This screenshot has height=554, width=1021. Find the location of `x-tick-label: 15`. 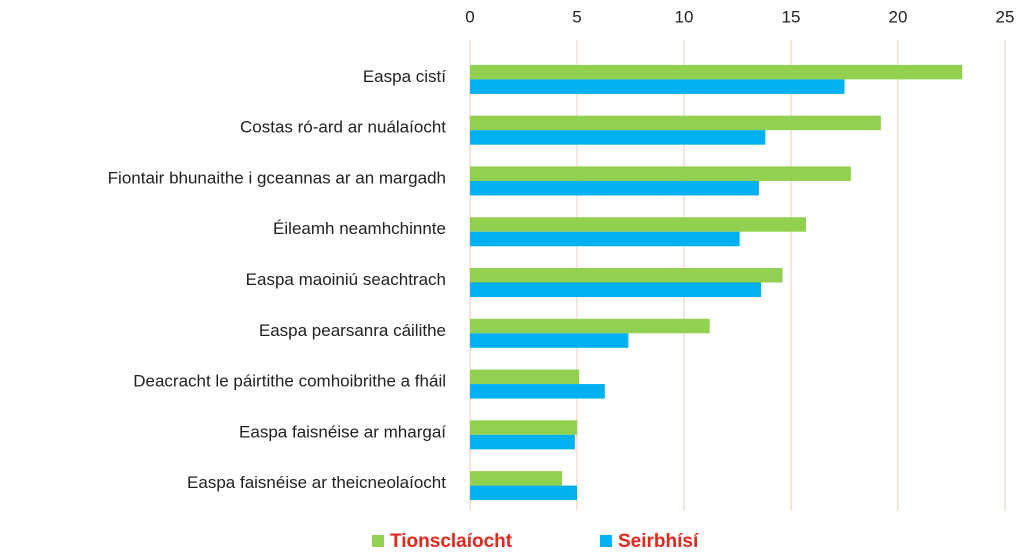

x-tick-label: 15 is located at coordinates (791, 16).